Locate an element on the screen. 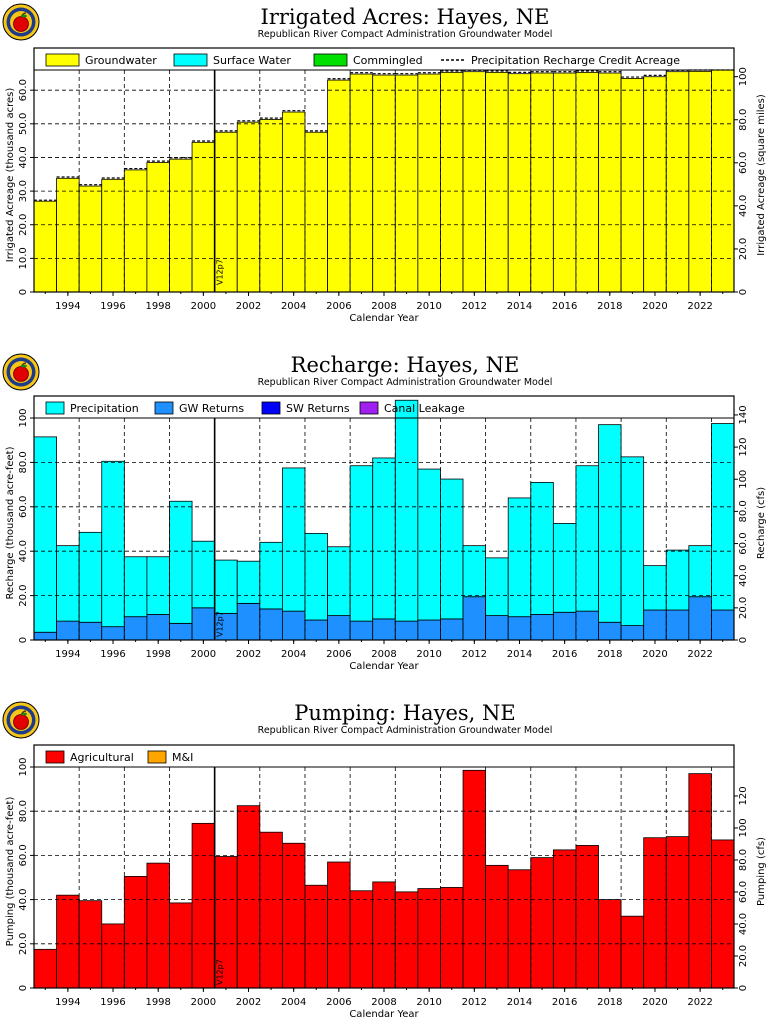 The height and width of the screenshot is (1024, 768). x-tick-label: 2022 is located at coordinates (699, 306).